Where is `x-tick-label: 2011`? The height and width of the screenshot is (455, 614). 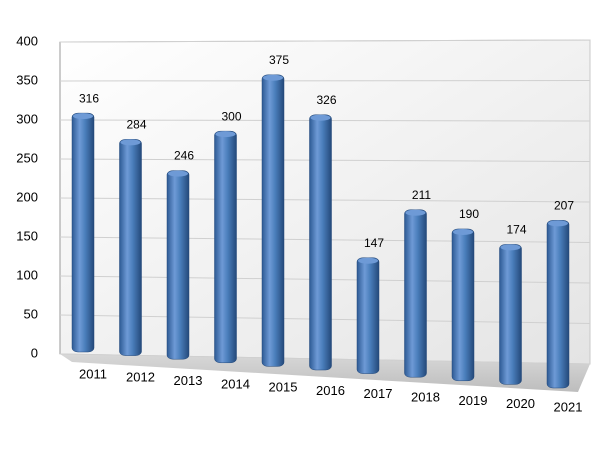 x-tick-label: 2011 is located at coordinates (93, 373).